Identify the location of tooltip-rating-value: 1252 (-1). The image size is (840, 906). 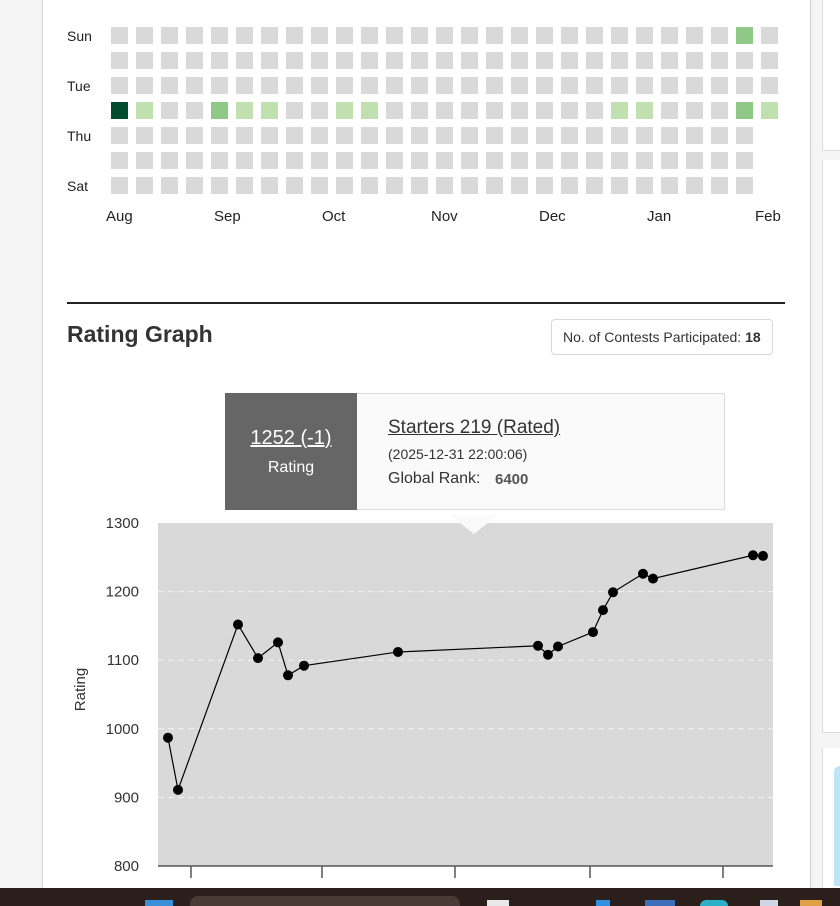
(291, 438).